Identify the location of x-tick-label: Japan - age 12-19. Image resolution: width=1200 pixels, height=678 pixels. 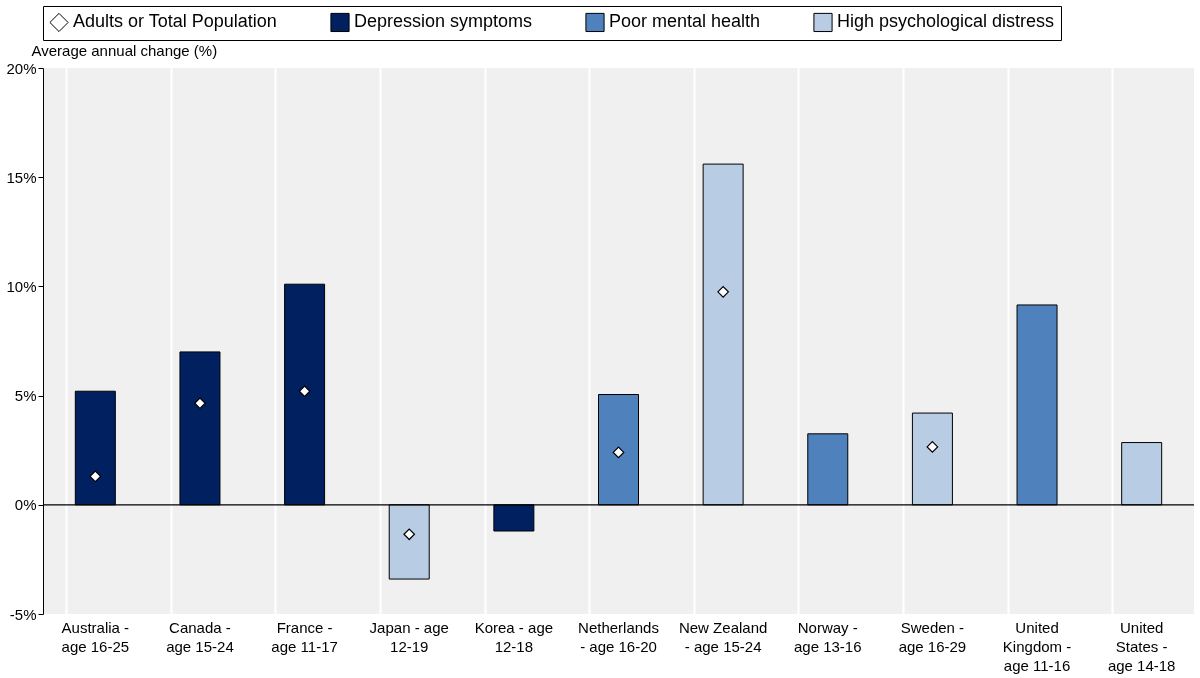
(409, 636).